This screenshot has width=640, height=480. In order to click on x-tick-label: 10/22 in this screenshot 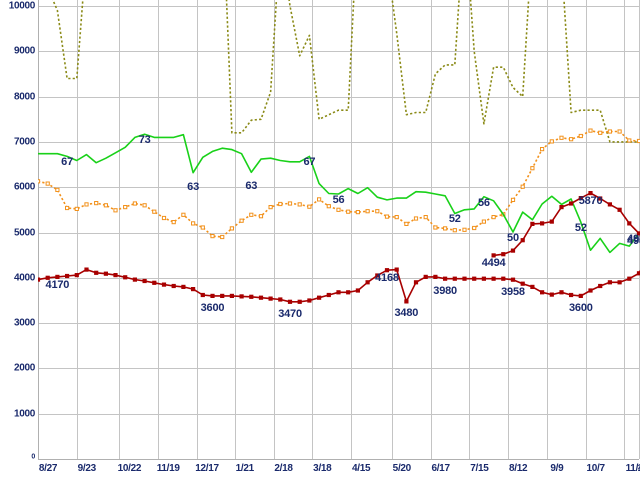, I will do `click(129, 468)`.